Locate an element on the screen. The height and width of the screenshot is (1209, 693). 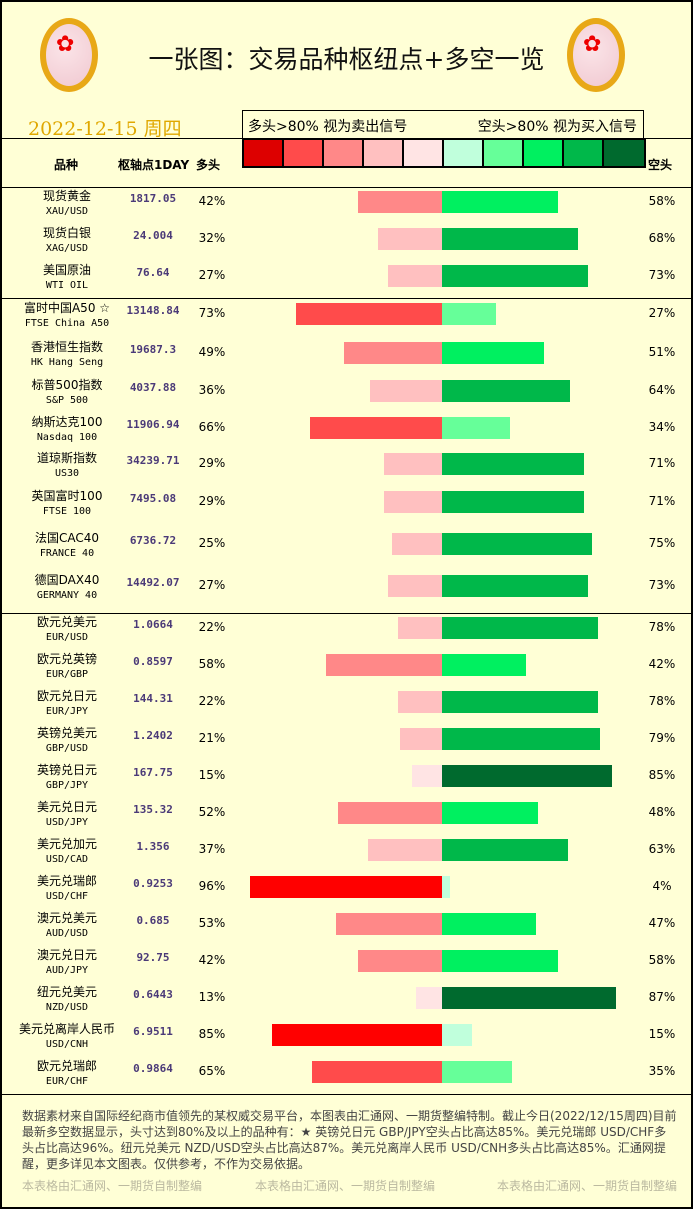
short-percent: 73% is located at coordinates (662, 275).